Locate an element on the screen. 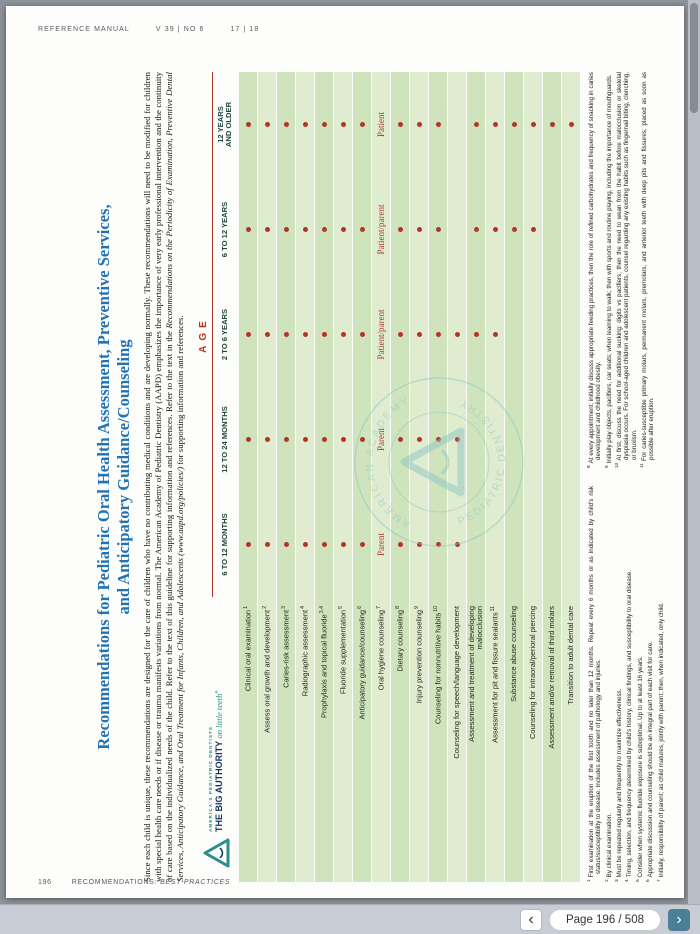 This screenshot has width=700, height=934. age-column-label: 12 YEARS AND OLDER is located at coordinates (224, 124).